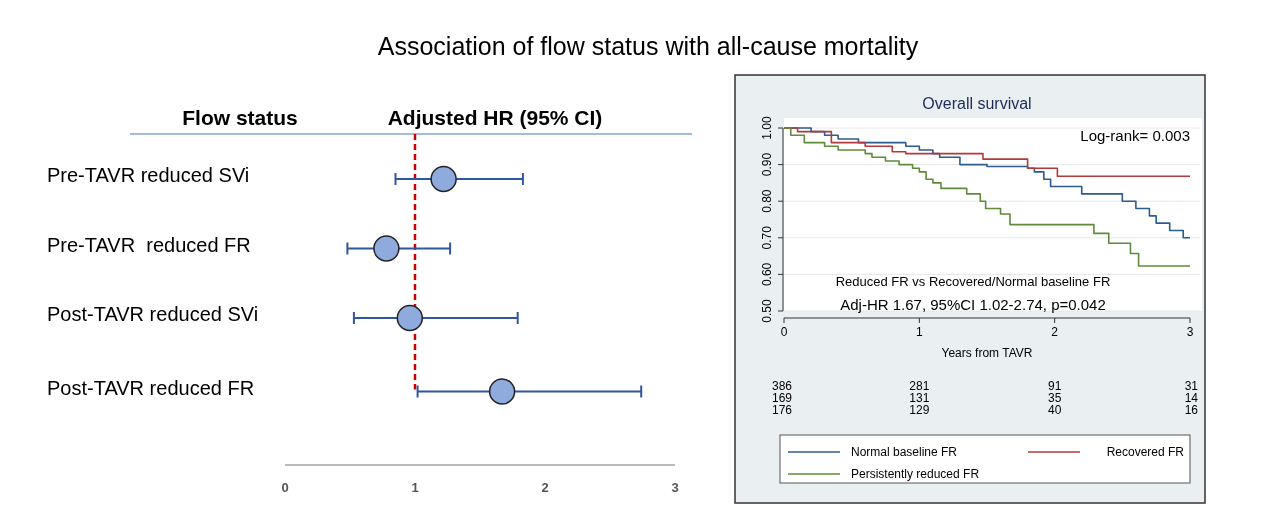 The width and height of the screenshot is (1271, 509). Describe the element at coordinates (1191, 398) in the screenshot. I see `text: 14` at that location.